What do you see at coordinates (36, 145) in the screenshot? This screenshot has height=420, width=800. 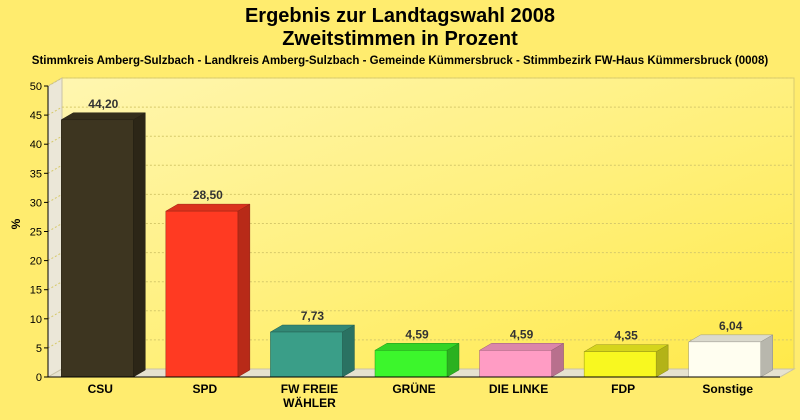 I see `y-tick-label: 40` at bounding box center [36, 145].